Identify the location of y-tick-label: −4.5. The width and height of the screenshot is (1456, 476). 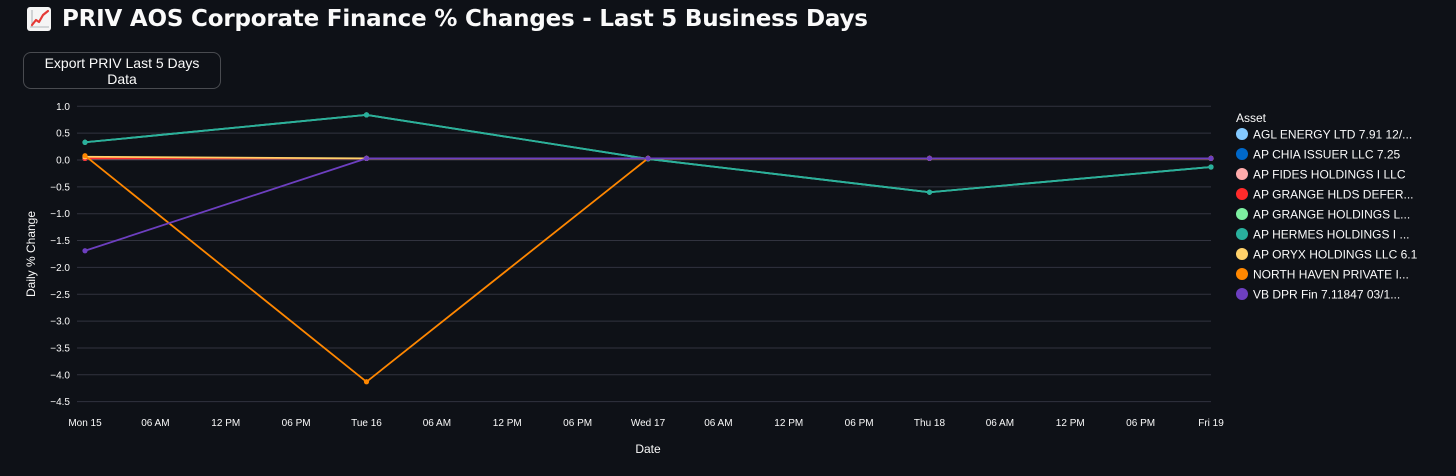
(60, 402).